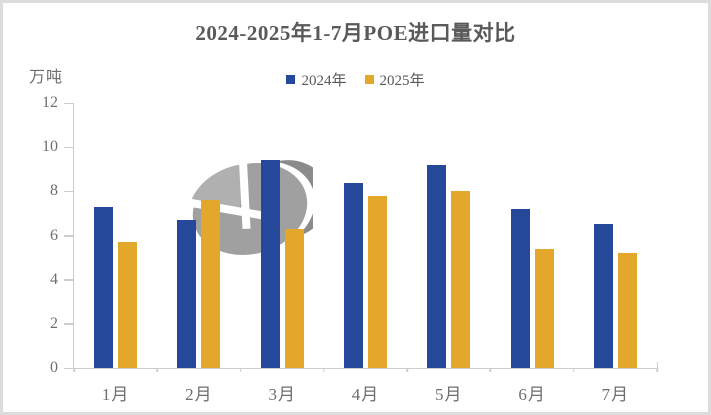 This screenshot has height=415, width=711. What do you see at coordinates (50, 102) in the screenshot?
I see `y-axis-label: 12` at bounding box center [50, 102].